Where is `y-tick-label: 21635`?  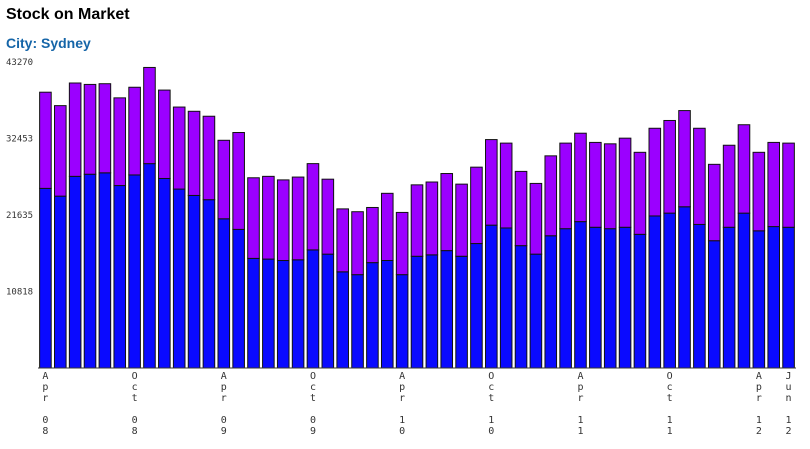
y-tick-label: 21635 is located at coordinates (19, 216).